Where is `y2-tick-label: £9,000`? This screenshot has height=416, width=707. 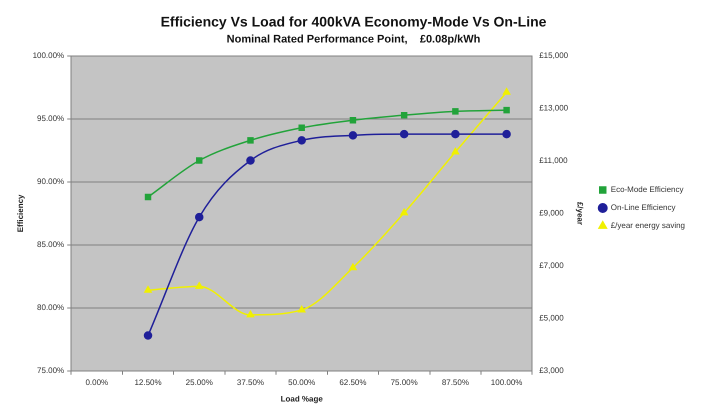
y2-tick-label: £9,000 is located at coordinates (551, 213).